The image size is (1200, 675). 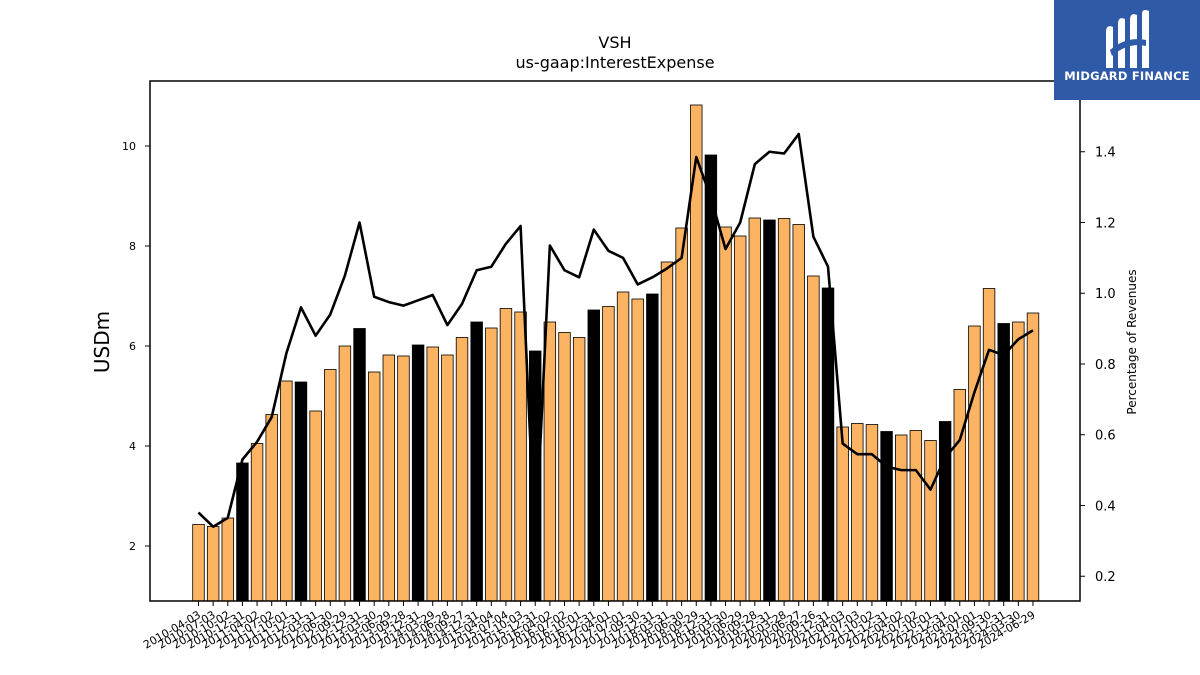 I want to click on chart-subtitle: us-gaap:InterestExpense, so click(x=614, y=62).